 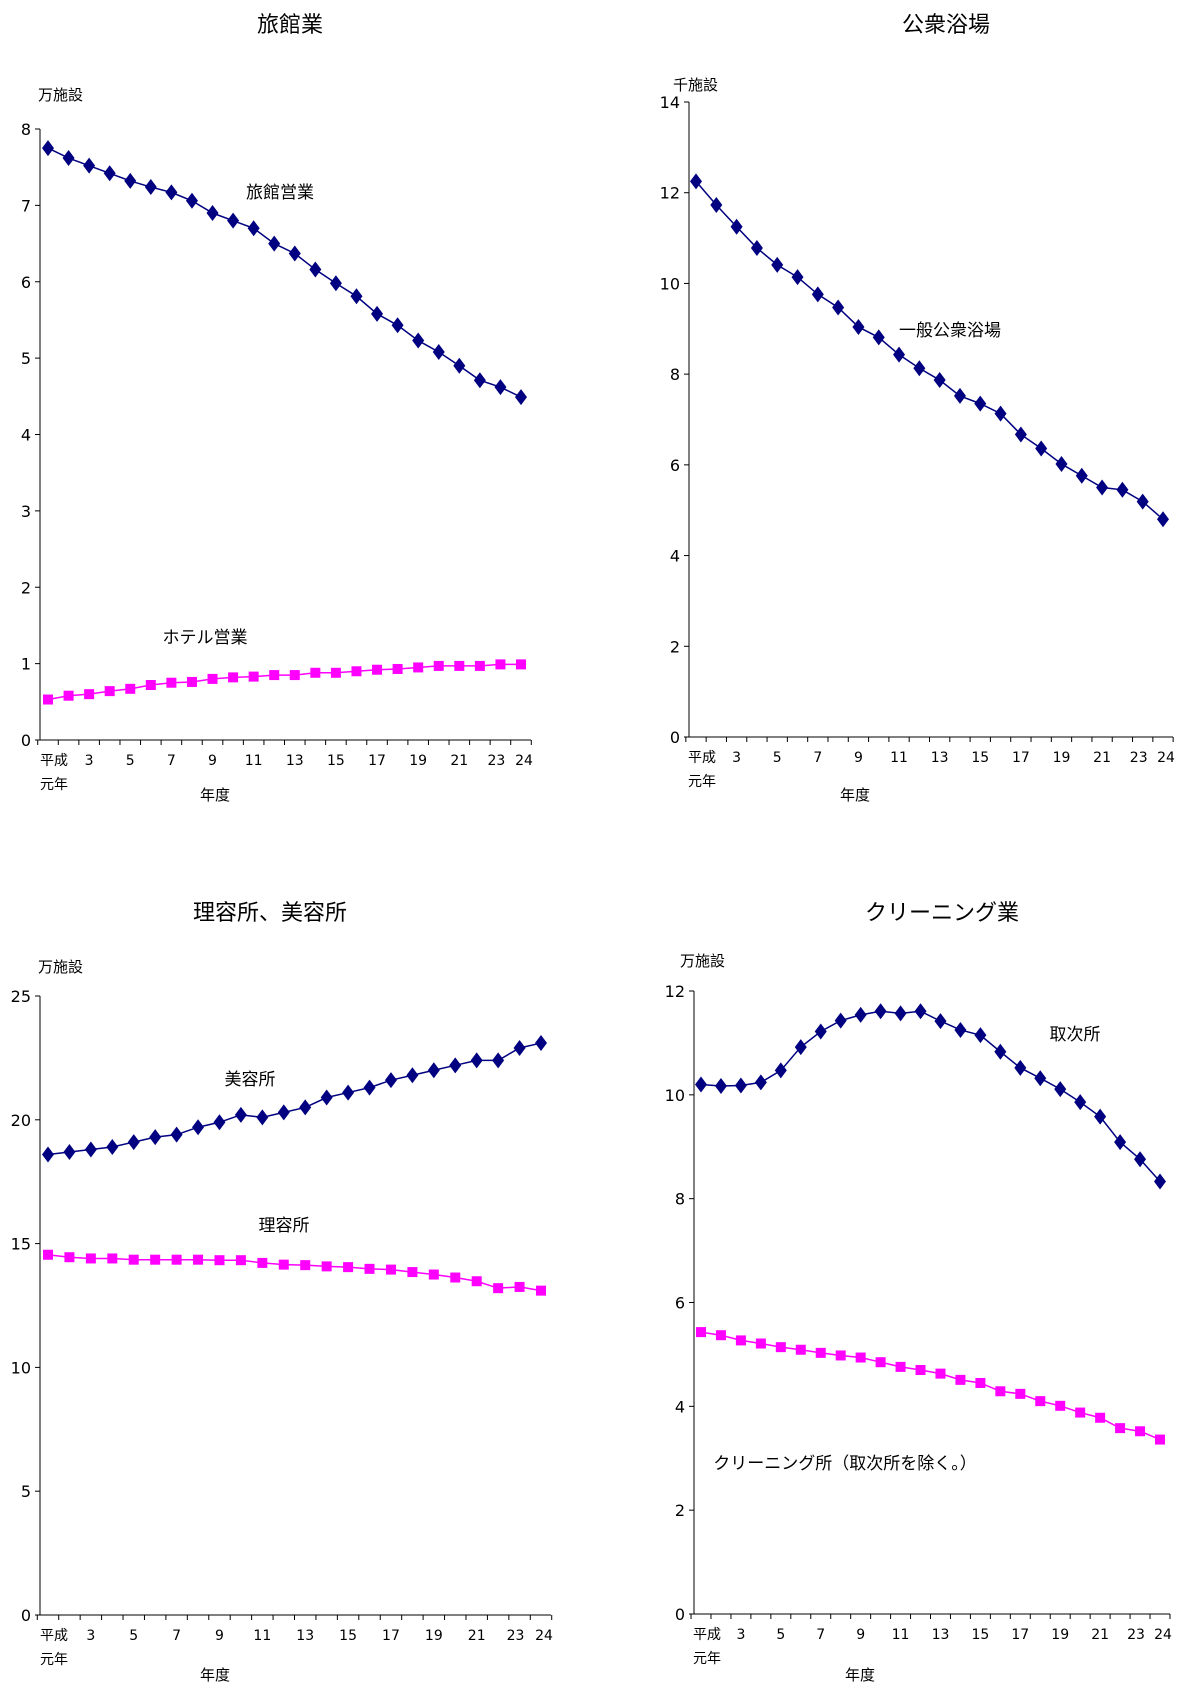 I want to click on series-label: 美容所, so click(x=250, y=1080).